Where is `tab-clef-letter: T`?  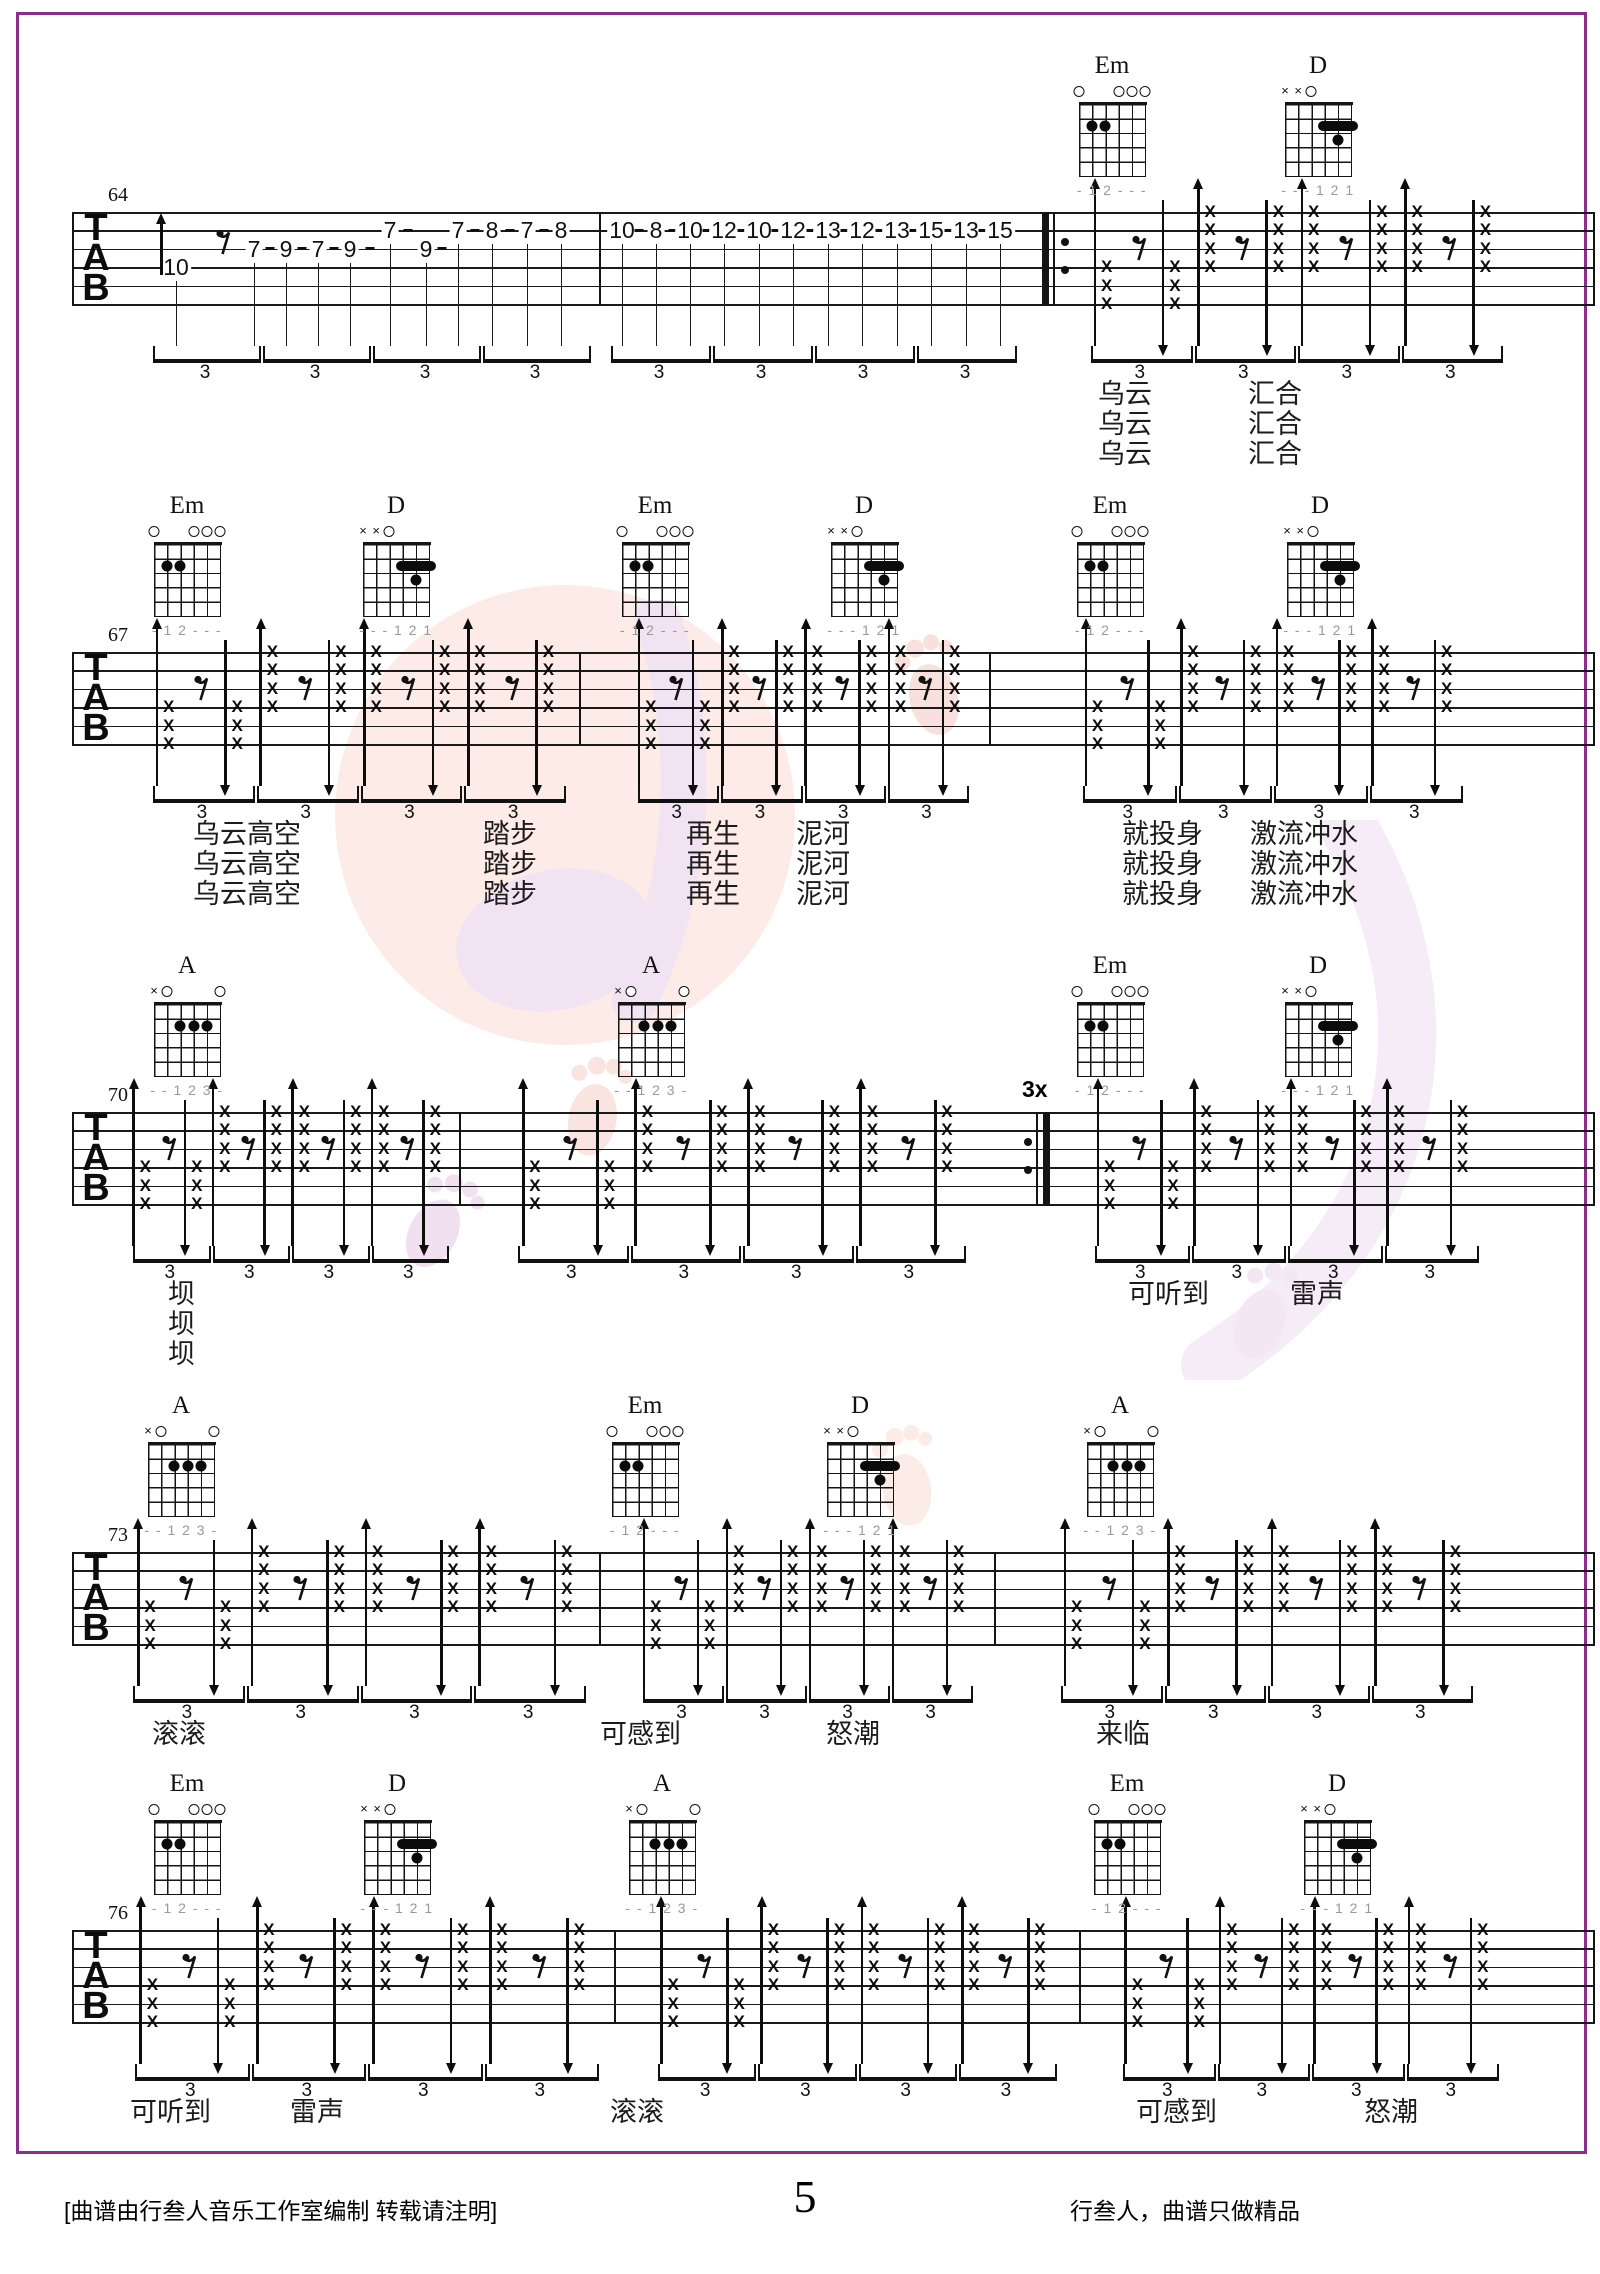 tab-clef-letter: T is located at coordinates (96, 668).